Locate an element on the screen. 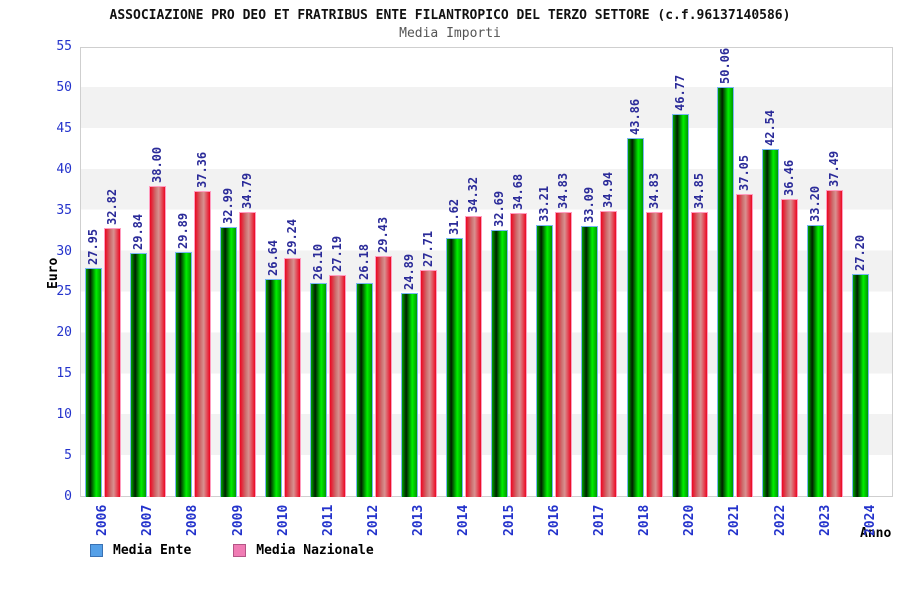 The height and width of the screenshot is (600, 900). bar-label-media-nazionale-2009: 34.79 is located at coordinates (247, 191).